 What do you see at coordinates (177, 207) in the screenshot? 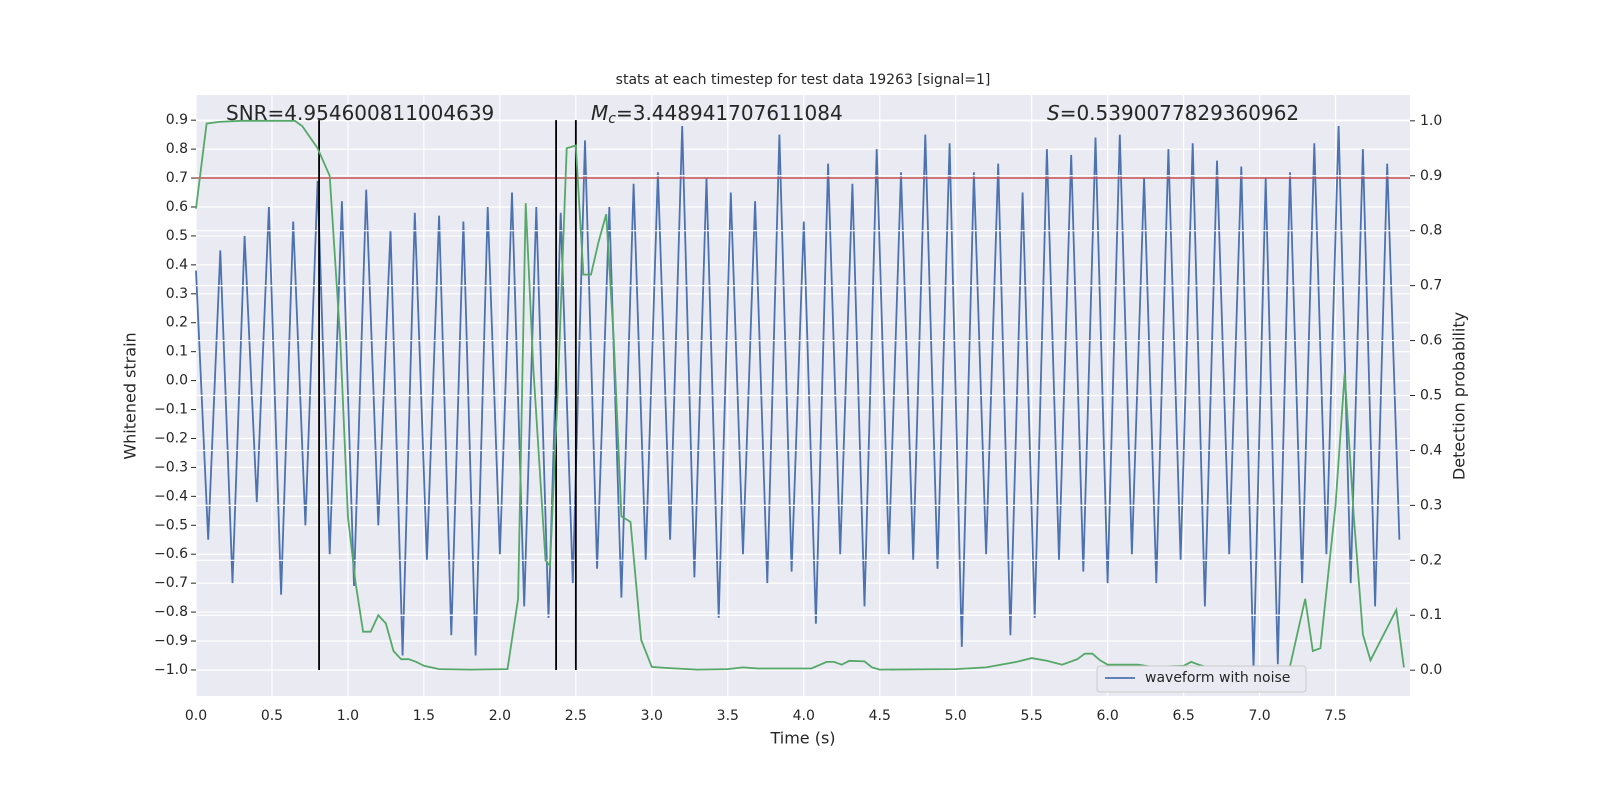
I see `y-tick-label: 0.6` at bounding box center [177, 207].